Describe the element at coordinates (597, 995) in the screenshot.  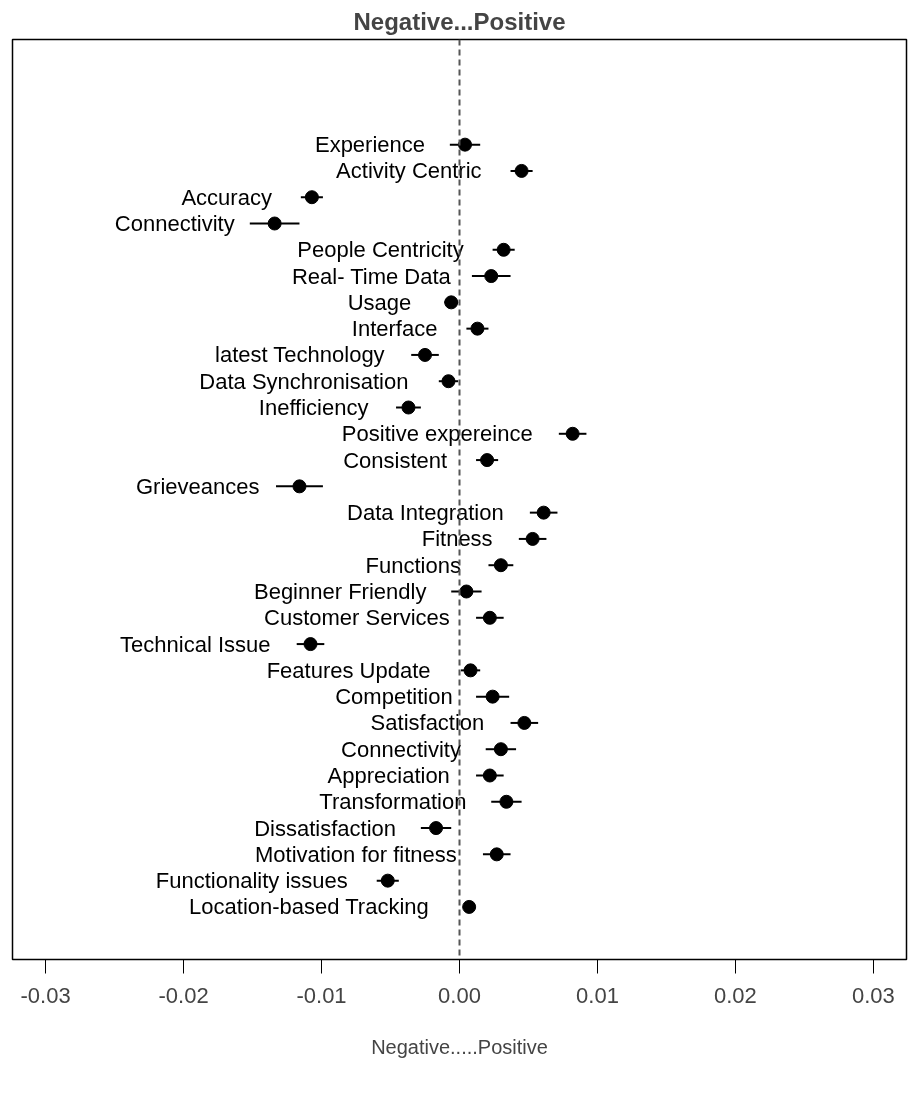
I see `x-tick-label: 0.01` at that location.